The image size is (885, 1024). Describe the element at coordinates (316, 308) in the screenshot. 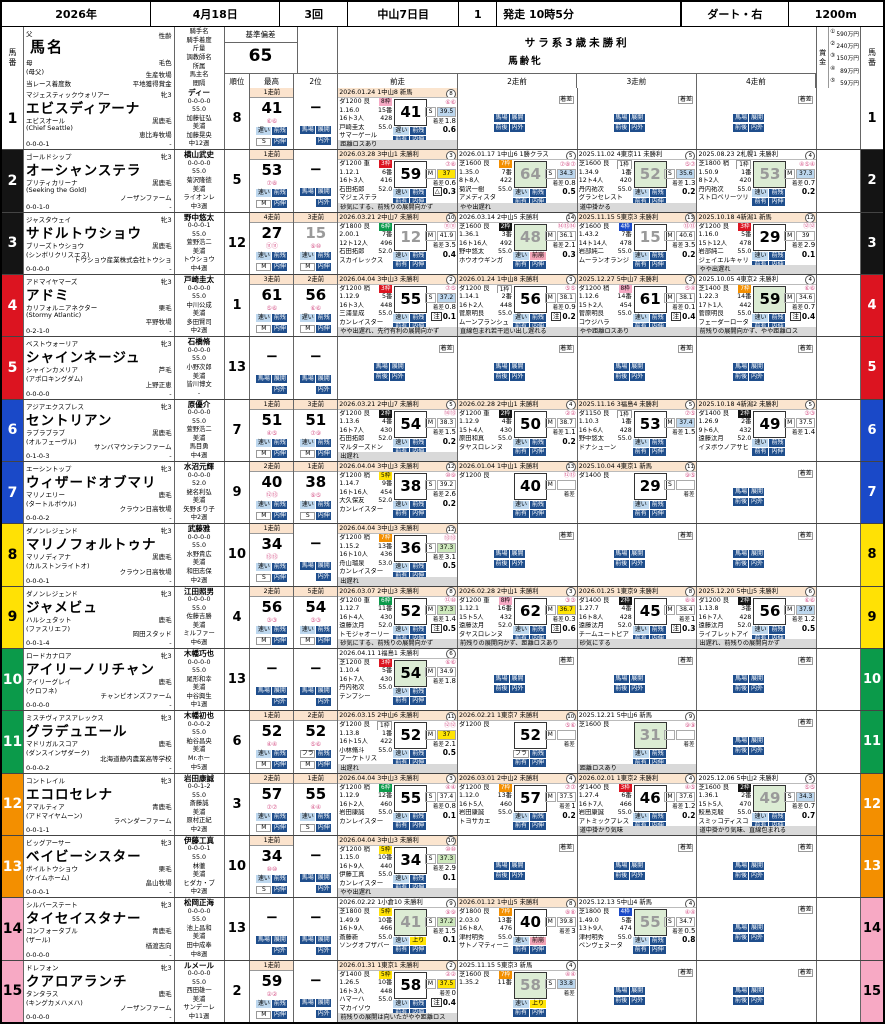

I see `corner-positions: ⑥⑥` at that location.